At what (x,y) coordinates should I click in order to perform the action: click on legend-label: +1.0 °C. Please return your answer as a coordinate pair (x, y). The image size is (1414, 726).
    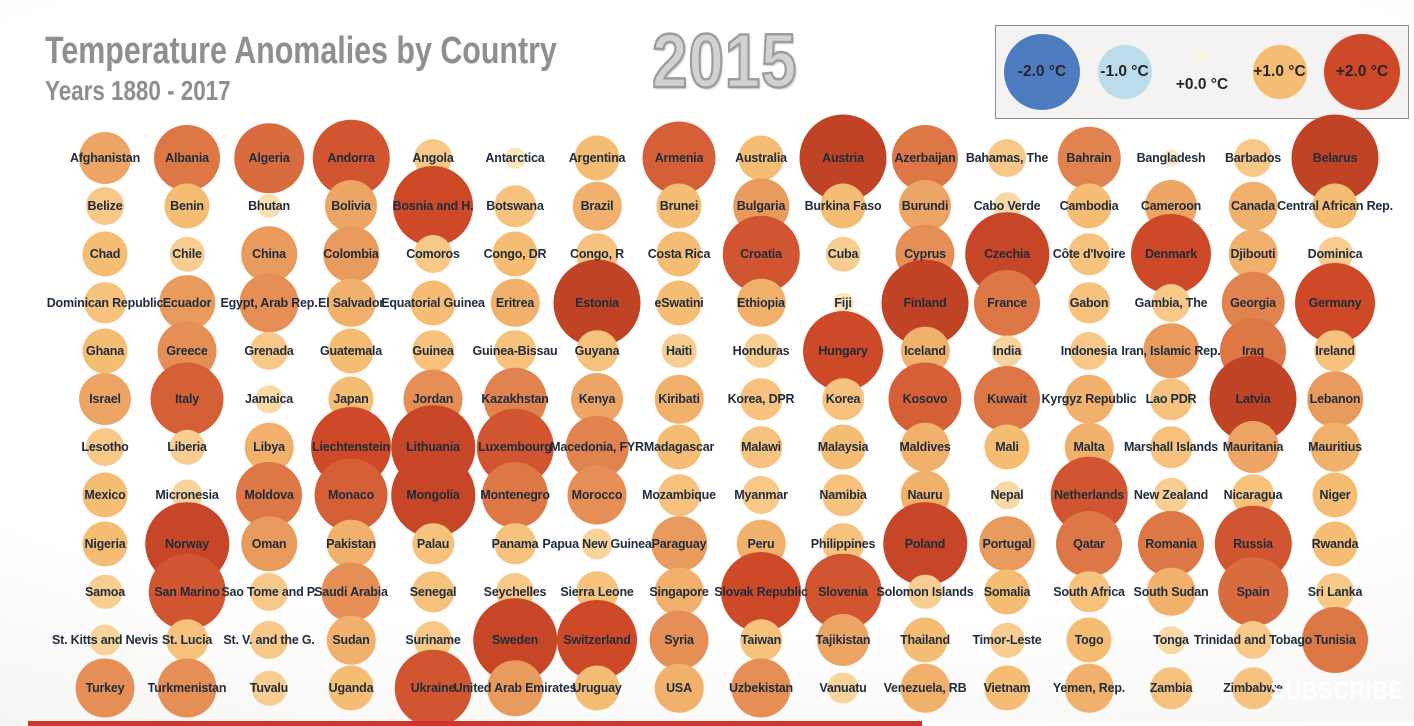
    Looking at the image, I should click on (1279, 71).